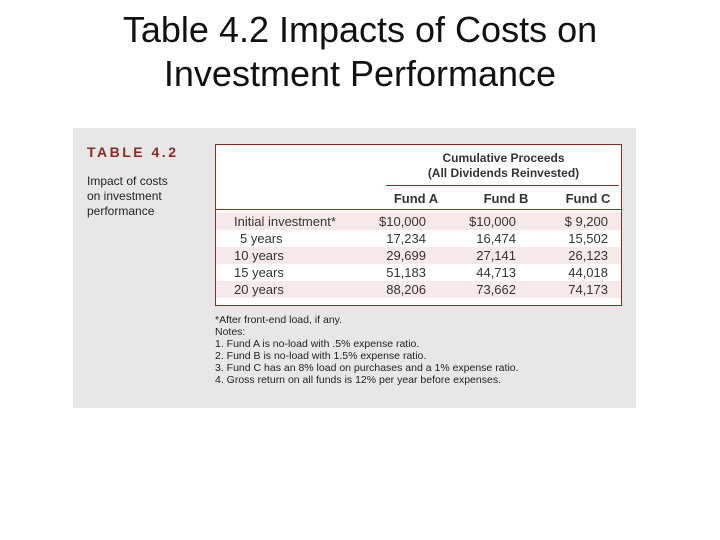 This screenshot has width=720, height=540. What do you see at coordinates (506, 198) in the screenshot?
I see `column-header-fund-b: Fund B` at bounding box center [506, 198].